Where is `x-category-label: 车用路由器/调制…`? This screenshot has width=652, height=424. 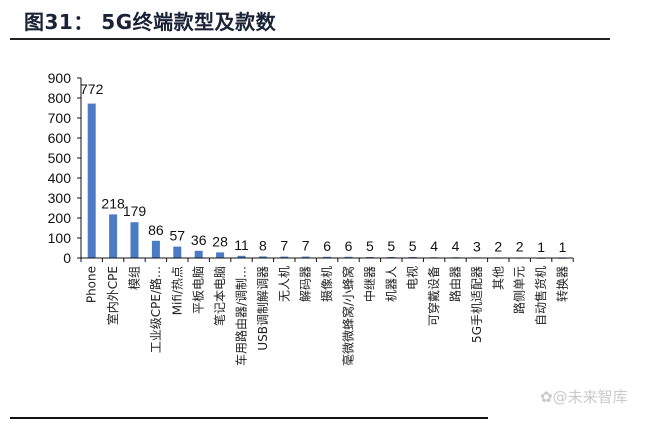
x-category-label: 车用路由器/调制… is located at coordinates (241, 316).